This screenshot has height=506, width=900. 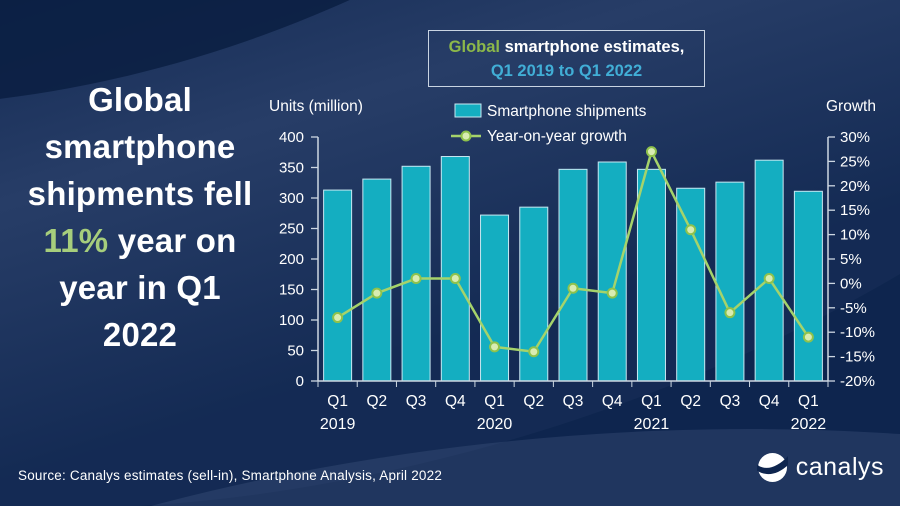 What do you see at coordinates (495, 424) in the screenshot?
I see `x-year-label: 2020` at bounding box center [495, 424].